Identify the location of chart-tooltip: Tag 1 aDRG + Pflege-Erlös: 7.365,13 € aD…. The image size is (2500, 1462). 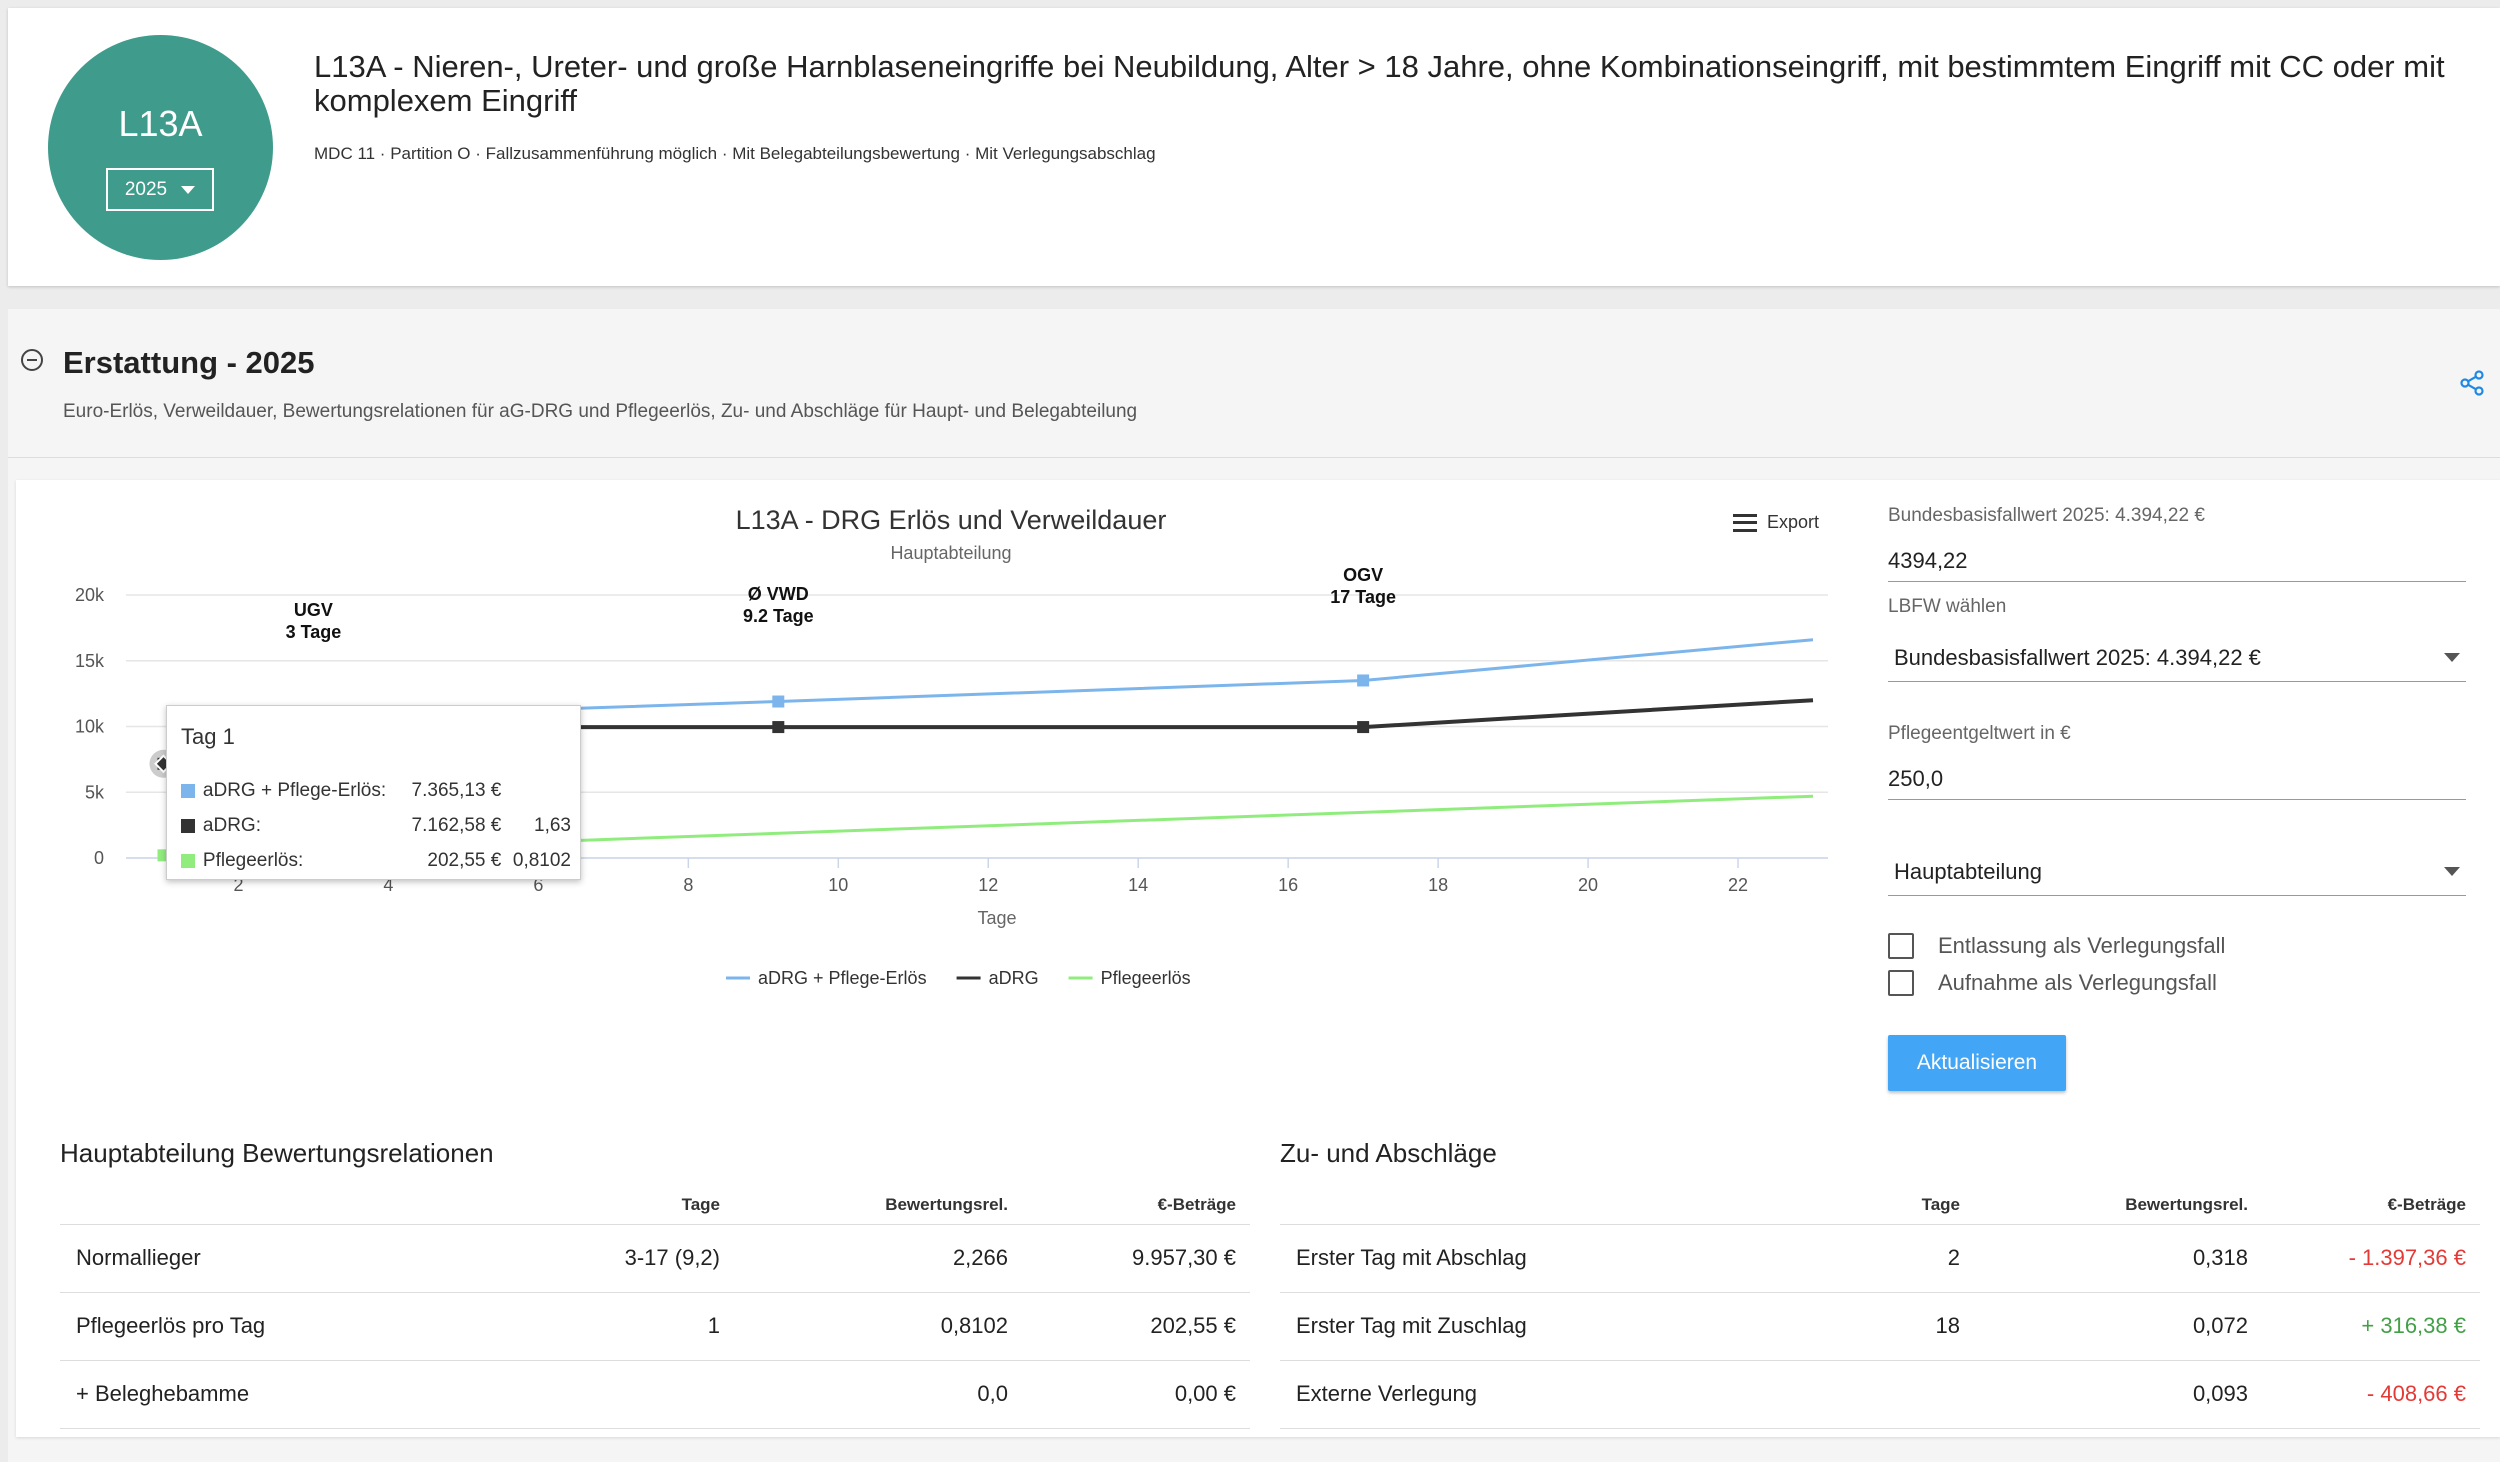
(373, 792).